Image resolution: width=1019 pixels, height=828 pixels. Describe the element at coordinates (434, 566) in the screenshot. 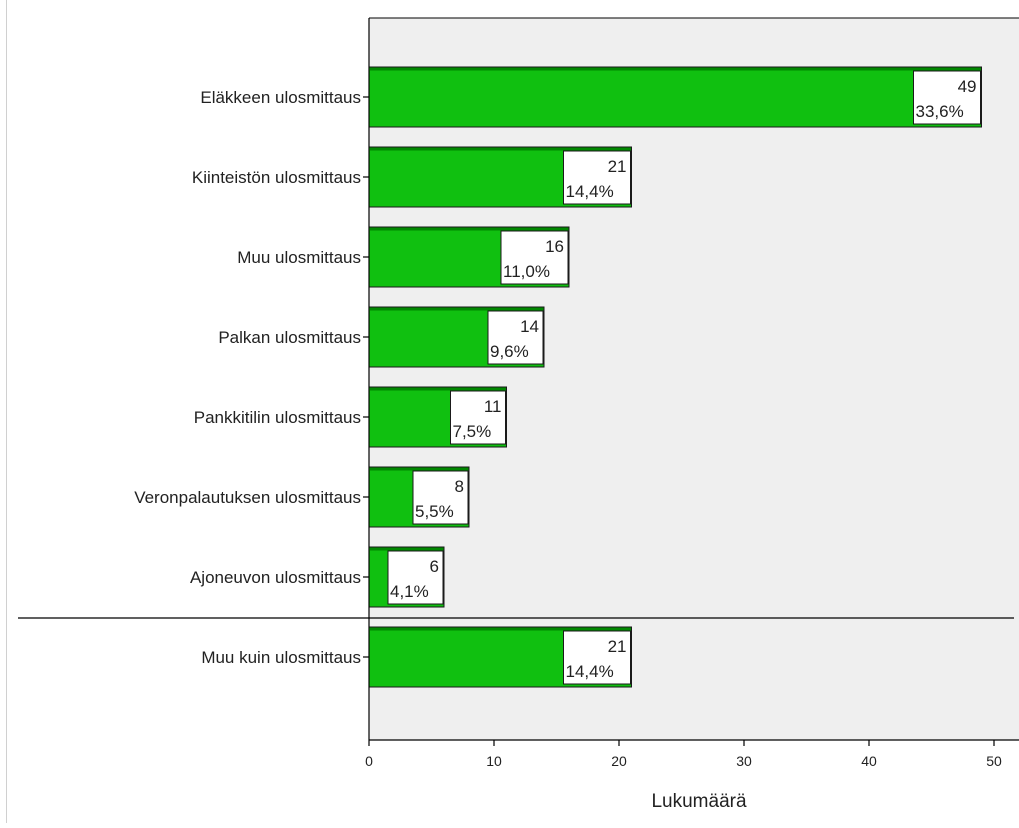

I see `data-label-count: 6` at that location.